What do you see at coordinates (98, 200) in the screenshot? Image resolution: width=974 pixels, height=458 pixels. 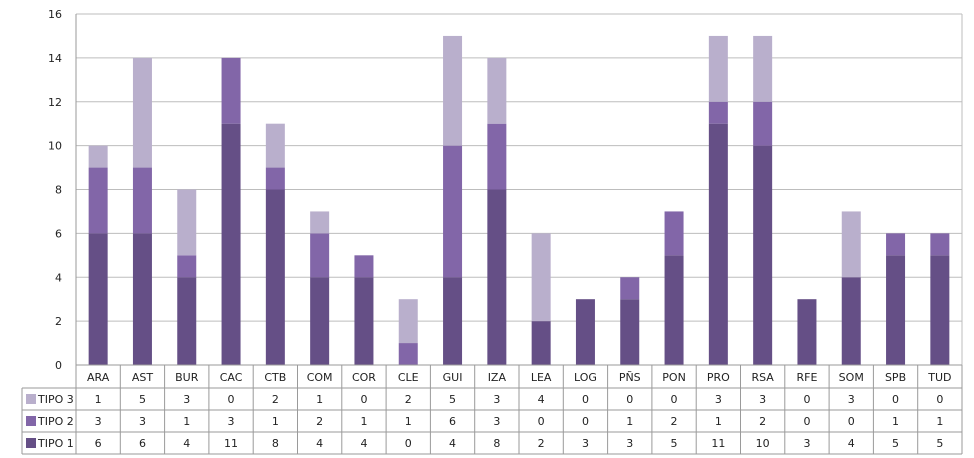 I see `bar-tipo-2-ara` at bounding box center [98, 200].